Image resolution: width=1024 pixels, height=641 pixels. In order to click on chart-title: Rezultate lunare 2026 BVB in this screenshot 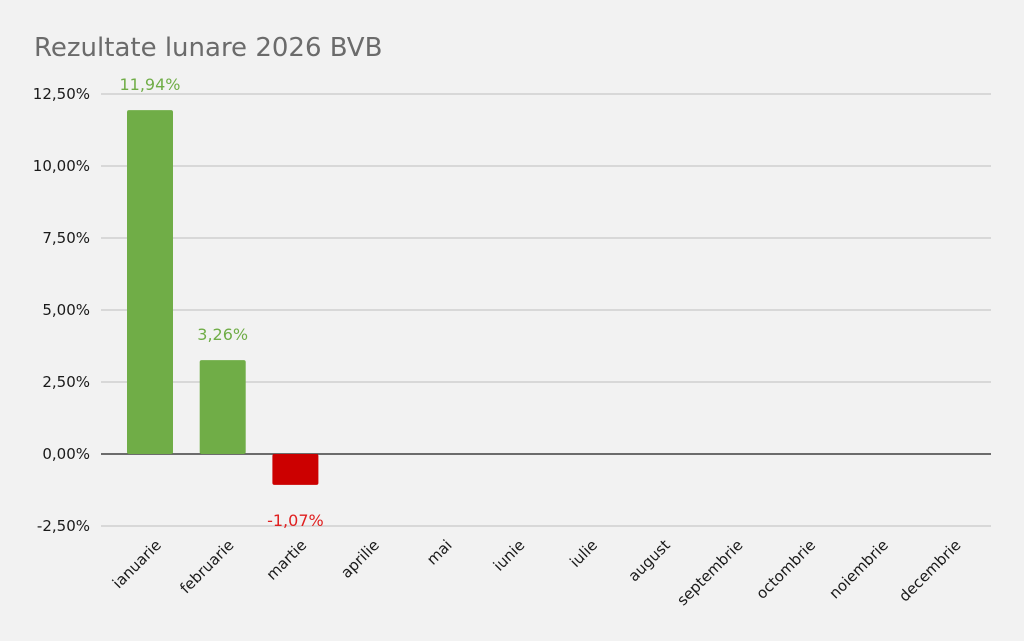, I will do `click(208, 48)`.